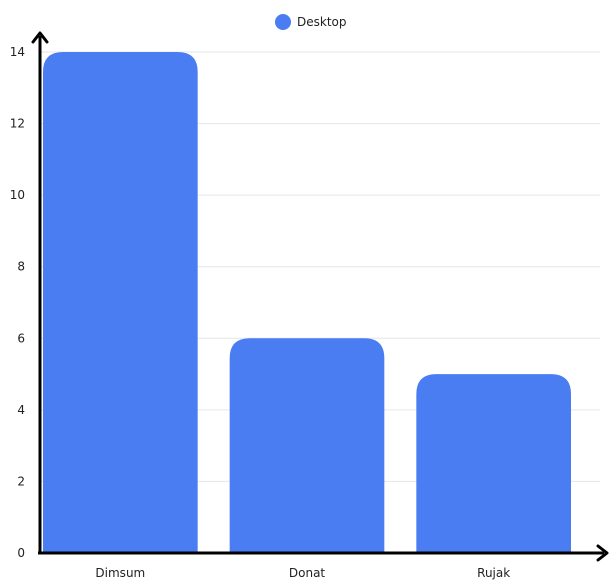 The width and height of the screenshot is (611, 581). Describe the element at coordinates (602, 553) in the screenshot. I see `x-axis-arrow` at that location.